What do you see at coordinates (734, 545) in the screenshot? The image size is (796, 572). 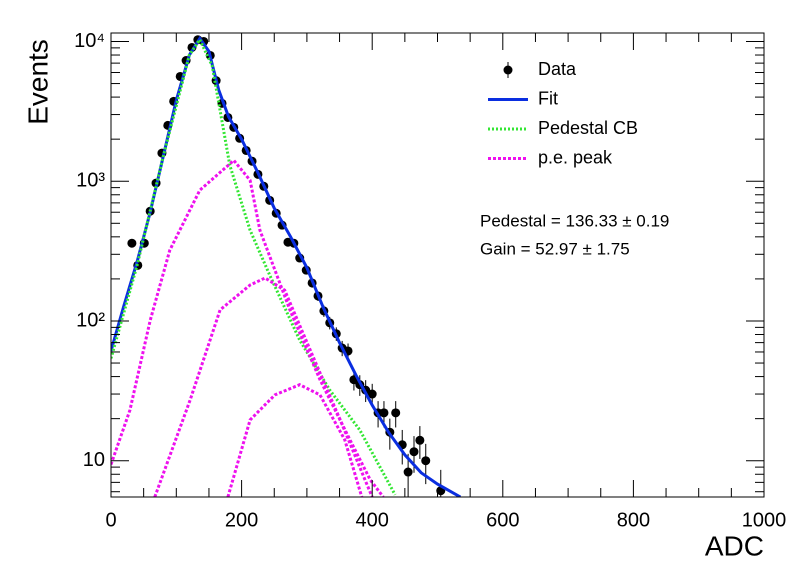 I see `x-axis-label: ADC` at bounding box center [734, 545].